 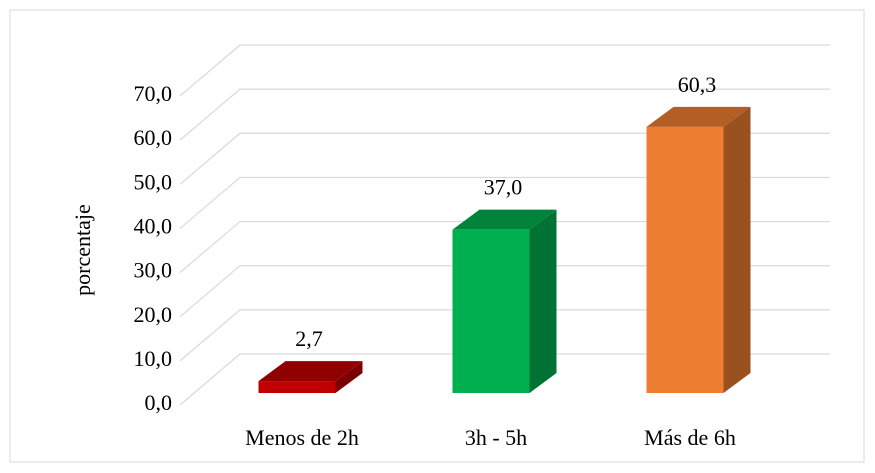 I want to click on y-tick-label: 70,0, so click(x=153, y=93).